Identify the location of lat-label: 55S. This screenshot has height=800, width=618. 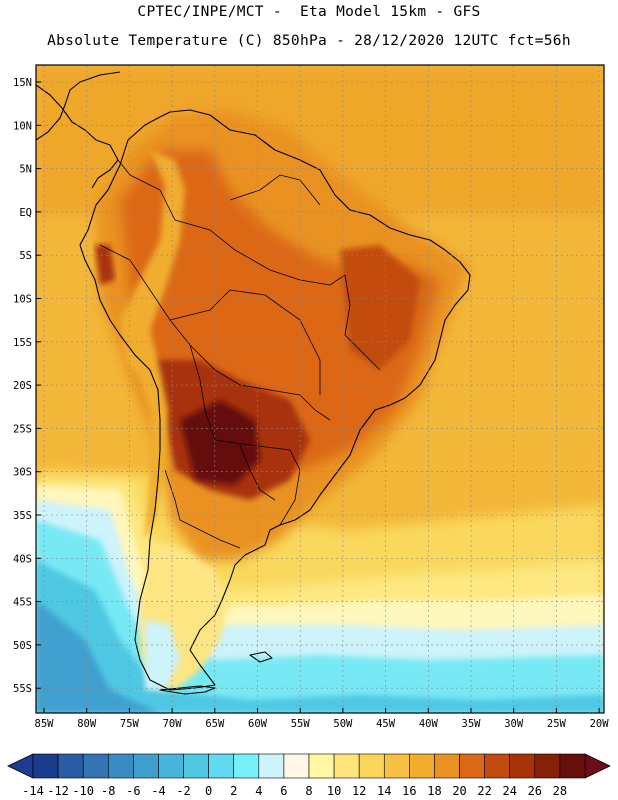
(22, 689).